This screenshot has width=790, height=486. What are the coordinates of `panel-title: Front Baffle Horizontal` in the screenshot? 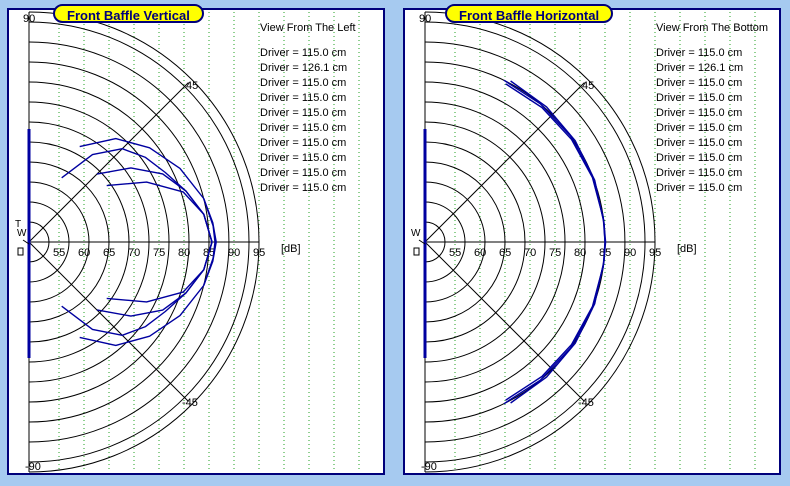 It's located at (529, 13).